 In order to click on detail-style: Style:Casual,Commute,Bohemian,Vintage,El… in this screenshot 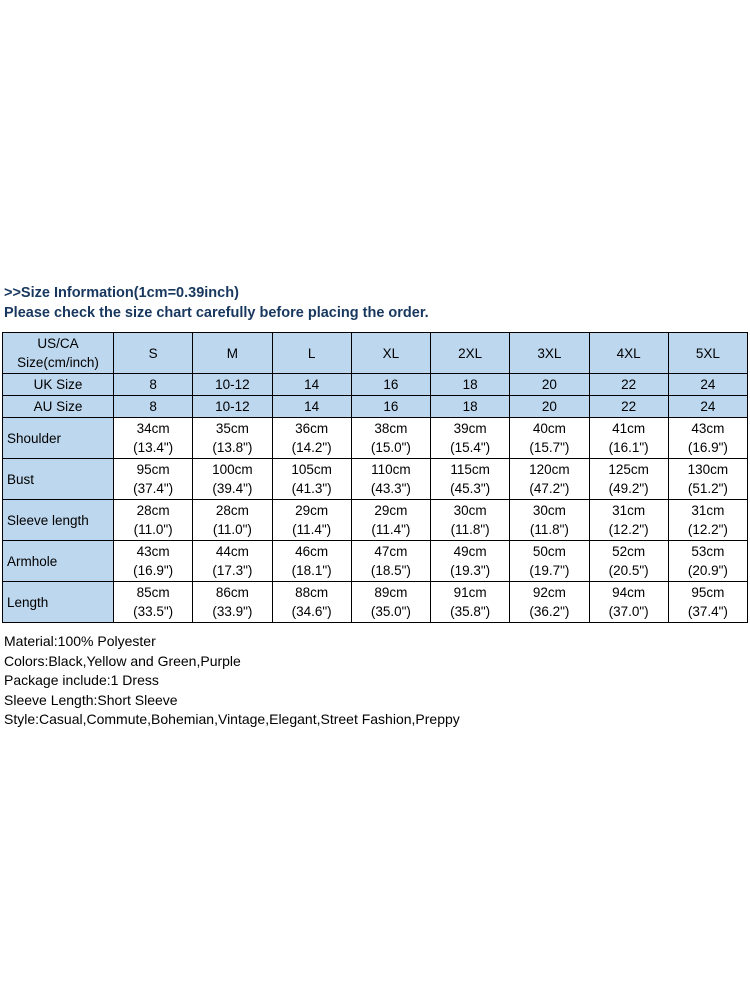, I will do `click(232, 719)`.